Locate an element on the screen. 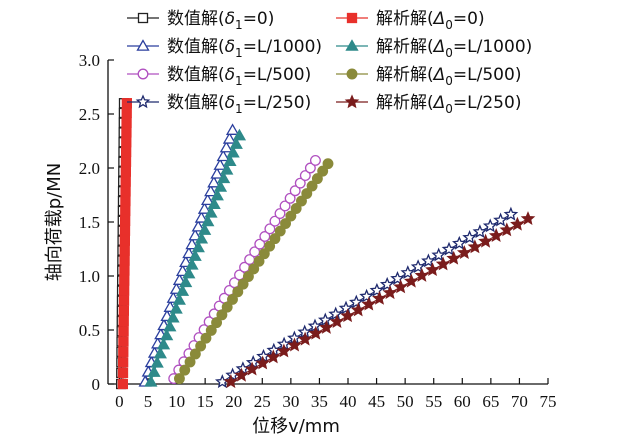 This screenshot has height=444, width=630. x-tick-label: 60 is located at coordinates (462, 401).